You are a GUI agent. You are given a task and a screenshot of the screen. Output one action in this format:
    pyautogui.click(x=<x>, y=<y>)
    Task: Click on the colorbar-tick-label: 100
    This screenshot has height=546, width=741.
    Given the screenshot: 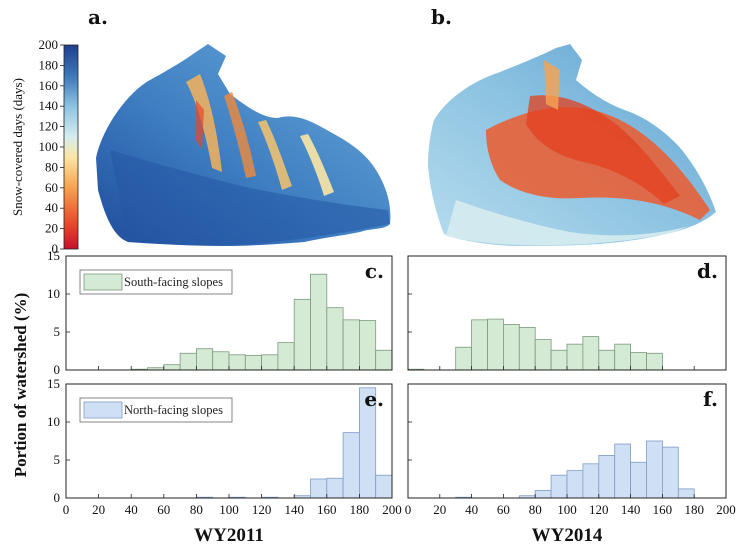 What is the action you would take?
    pyautogui.click(x=49, y=146)
    